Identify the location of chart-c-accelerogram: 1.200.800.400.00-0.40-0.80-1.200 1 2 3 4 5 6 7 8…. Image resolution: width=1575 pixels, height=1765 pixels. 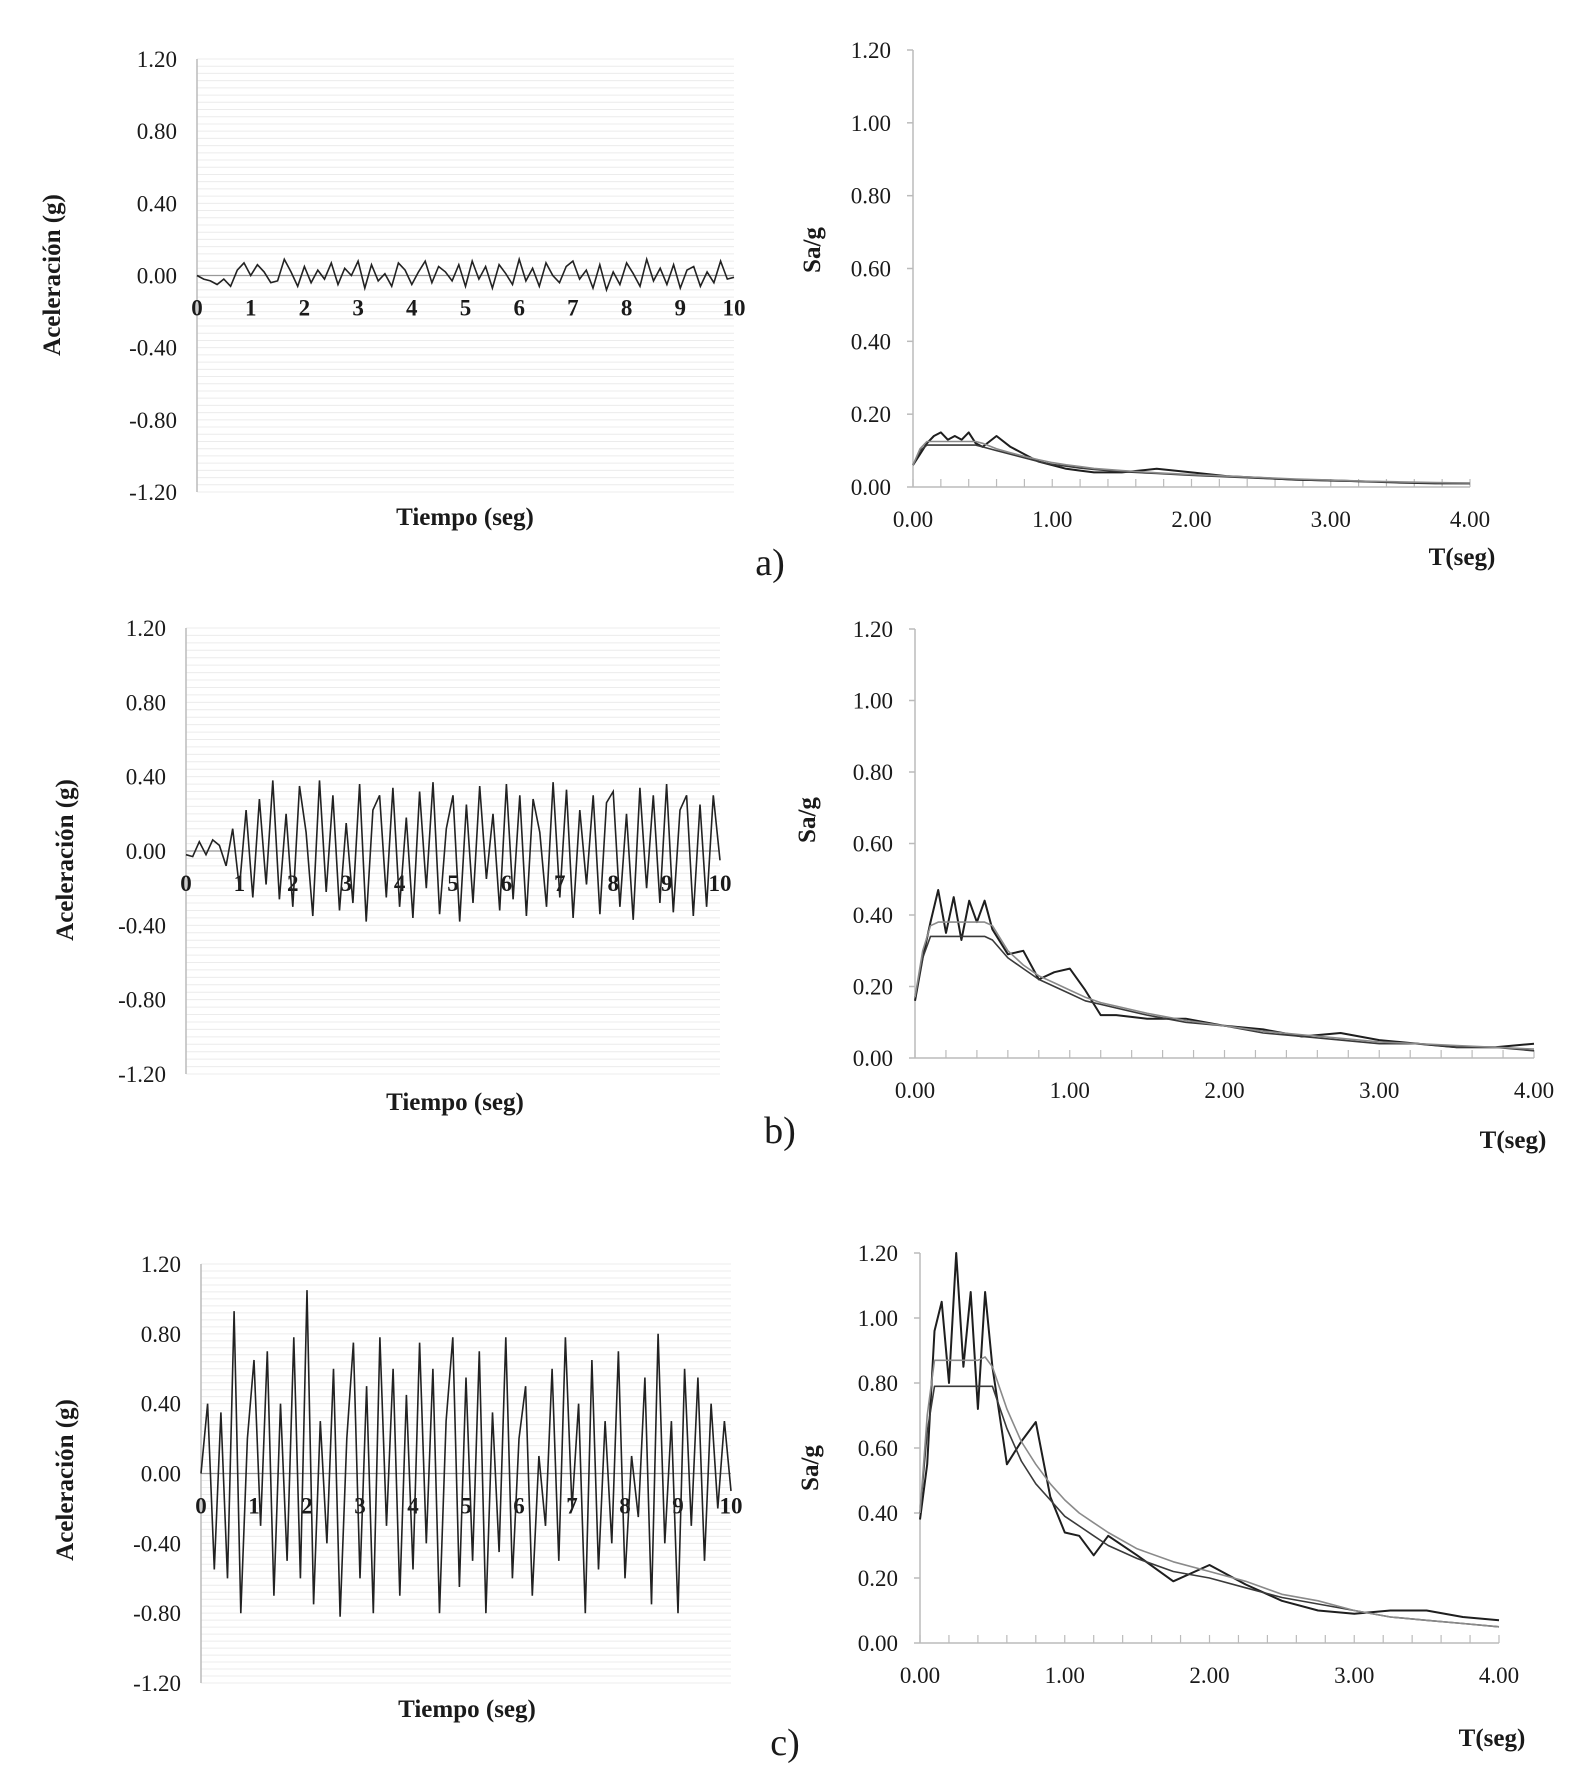
(397, 1487).